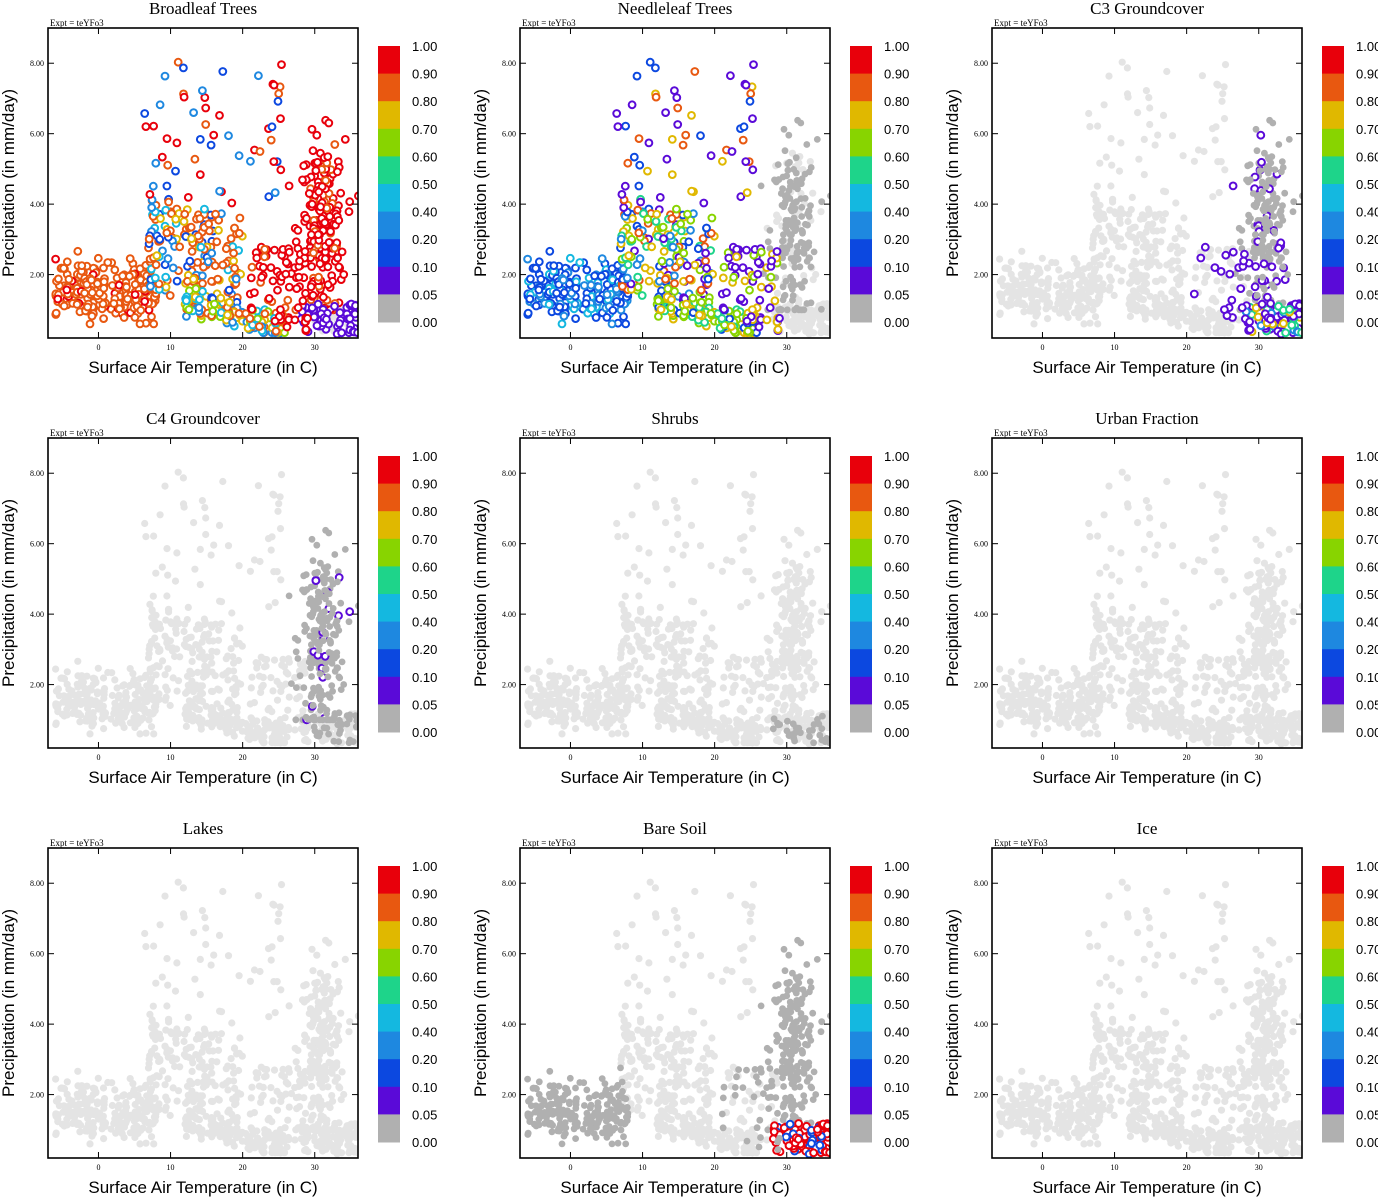 The height and width of the screenshot is (1200, 1378). I want to click on x-tick-label: 0, so click(98, 757).